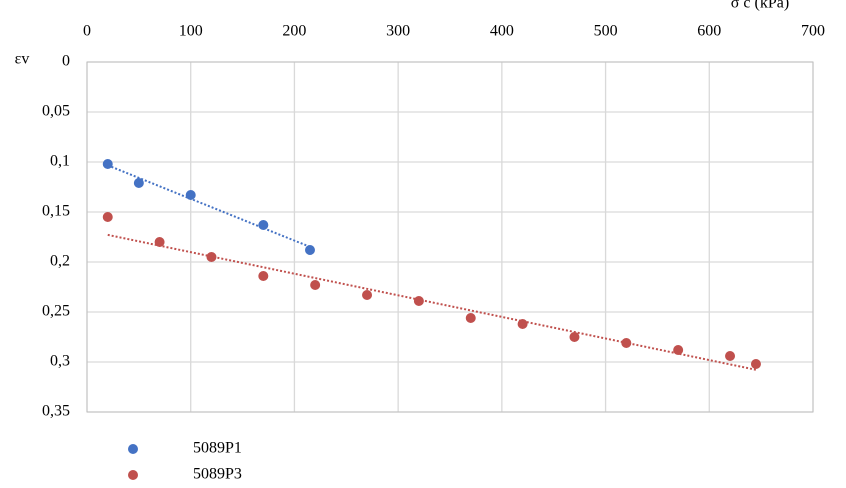 This screenshot has width=846, height=488. What do you see at coordinates (66, 61) in the screenshot?
I see `y-tick-label: 0` at bounding box center [66, 61].